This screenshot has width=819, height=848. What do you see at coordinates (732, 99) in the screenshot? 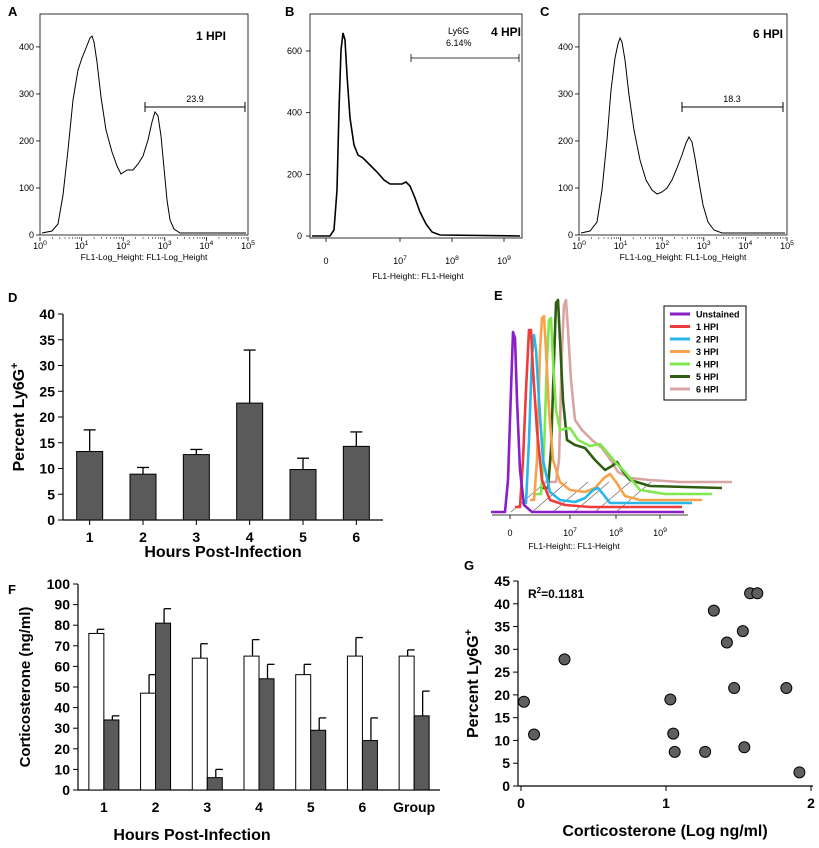
I see `panel-c-gate-value: 18.3` at bounding box center [732, 99].